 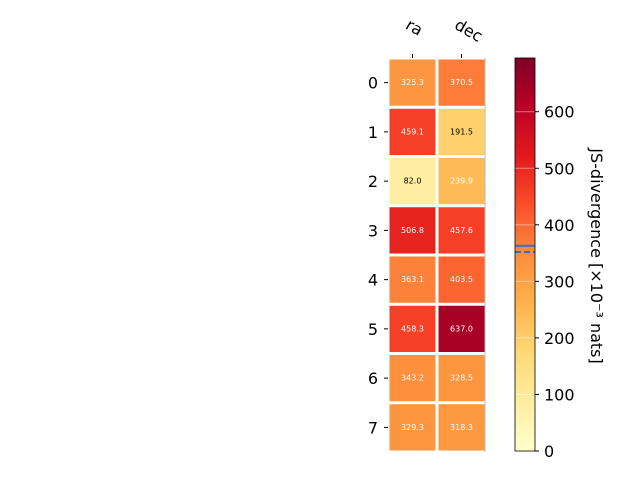 I want to click on colorbar-tick-label: 200, so click(x=559, y=338).